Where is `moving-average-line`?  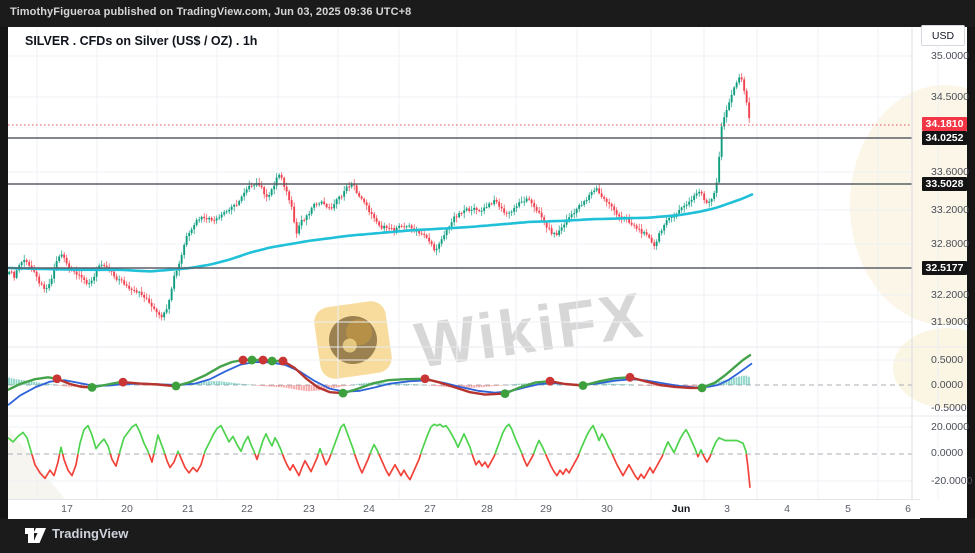
moving-average-line is located at coordinates (381, 233).